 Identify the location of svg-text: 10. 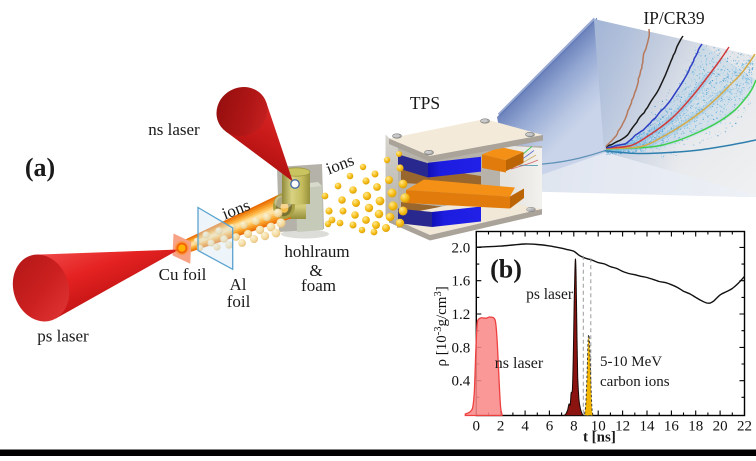
(598, 427).